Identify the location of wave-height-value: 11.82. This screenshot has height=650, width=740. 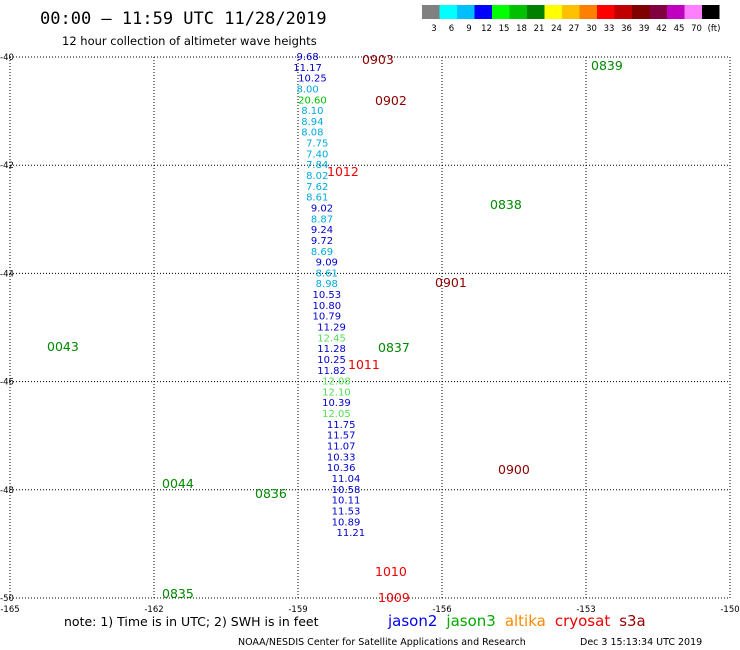
(331, 371).